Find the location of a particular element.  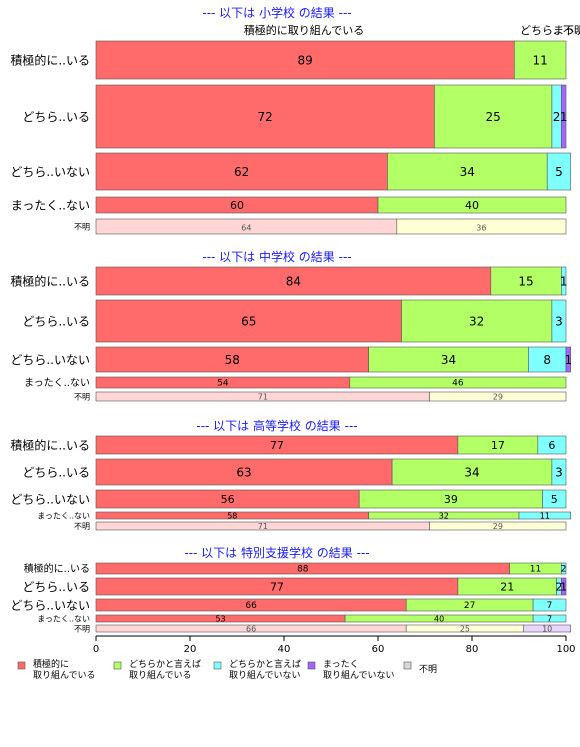

top-label-active: 積極的に取り組んでいる is located at coordinates (304, 30).